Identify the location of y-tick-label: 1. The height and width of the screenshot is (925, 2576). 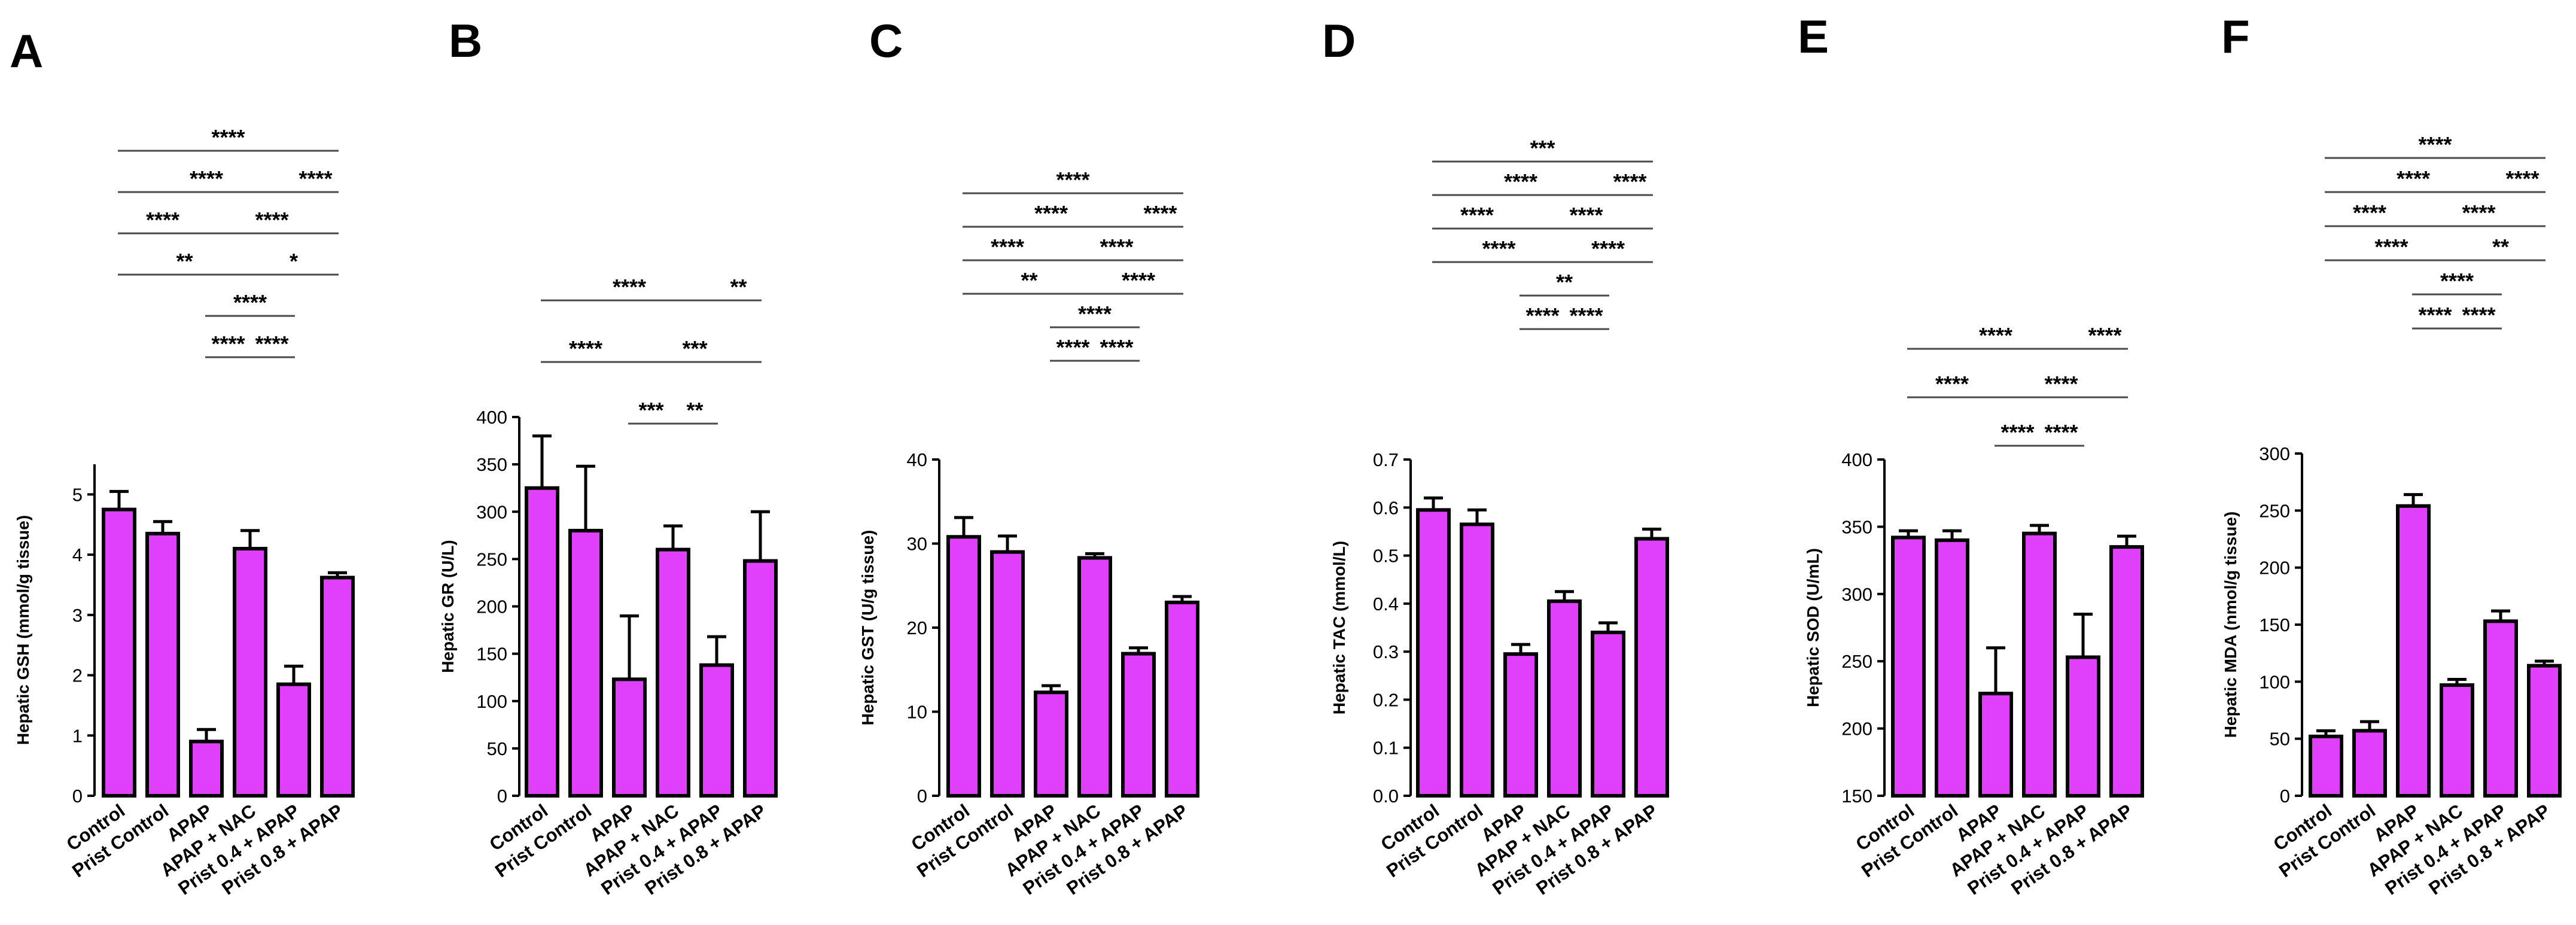
(77, 735).